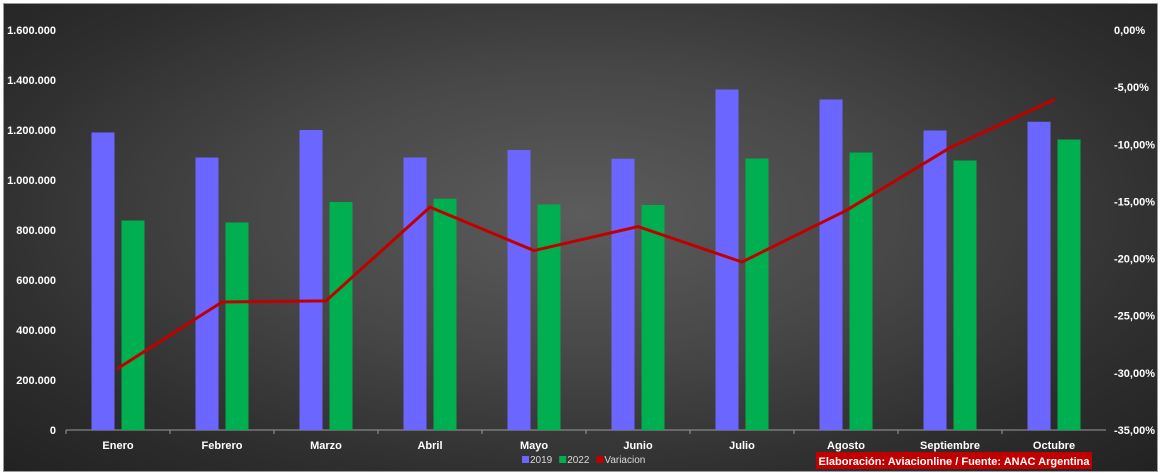  Describe the element at coordinates (31, 181) in the screenshot. I see `left-axis-tick-label: 1.000.000` at that location.